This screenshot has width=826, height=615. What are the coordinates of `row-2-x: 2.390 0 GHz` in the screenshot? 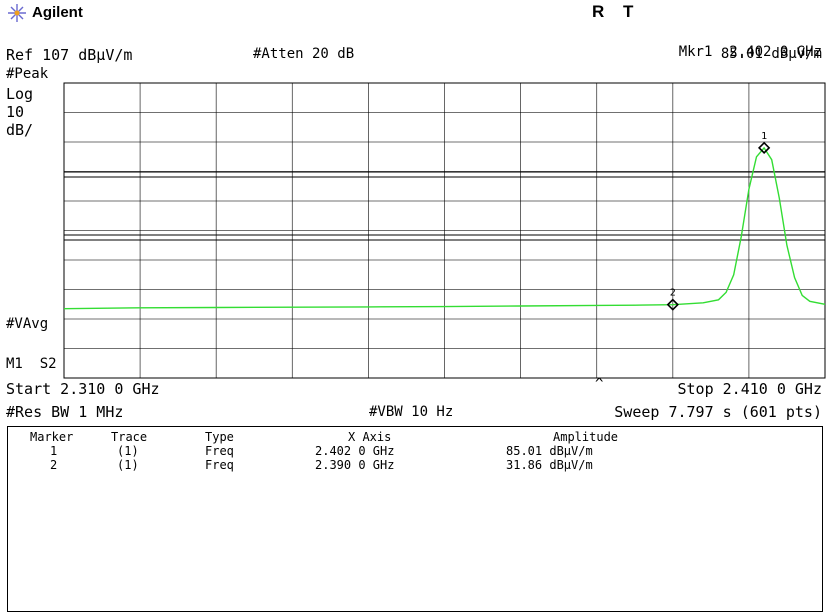 It's located at (355, 465).